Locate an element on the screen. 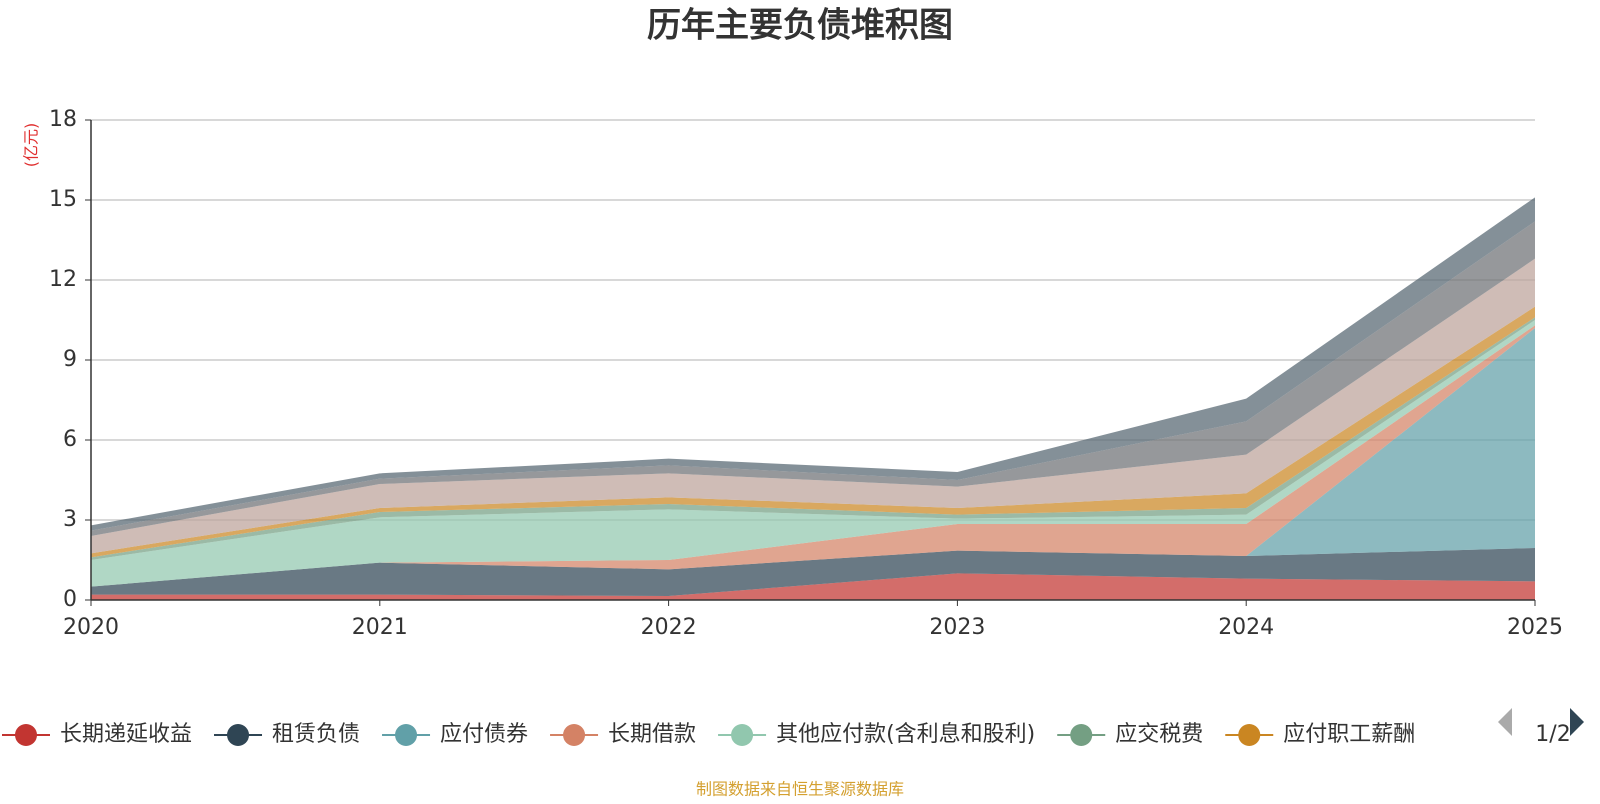 The width and height of the screenshot is (1600, 804). x-tick-label: 2025 is located at coordinates (1535, 627).